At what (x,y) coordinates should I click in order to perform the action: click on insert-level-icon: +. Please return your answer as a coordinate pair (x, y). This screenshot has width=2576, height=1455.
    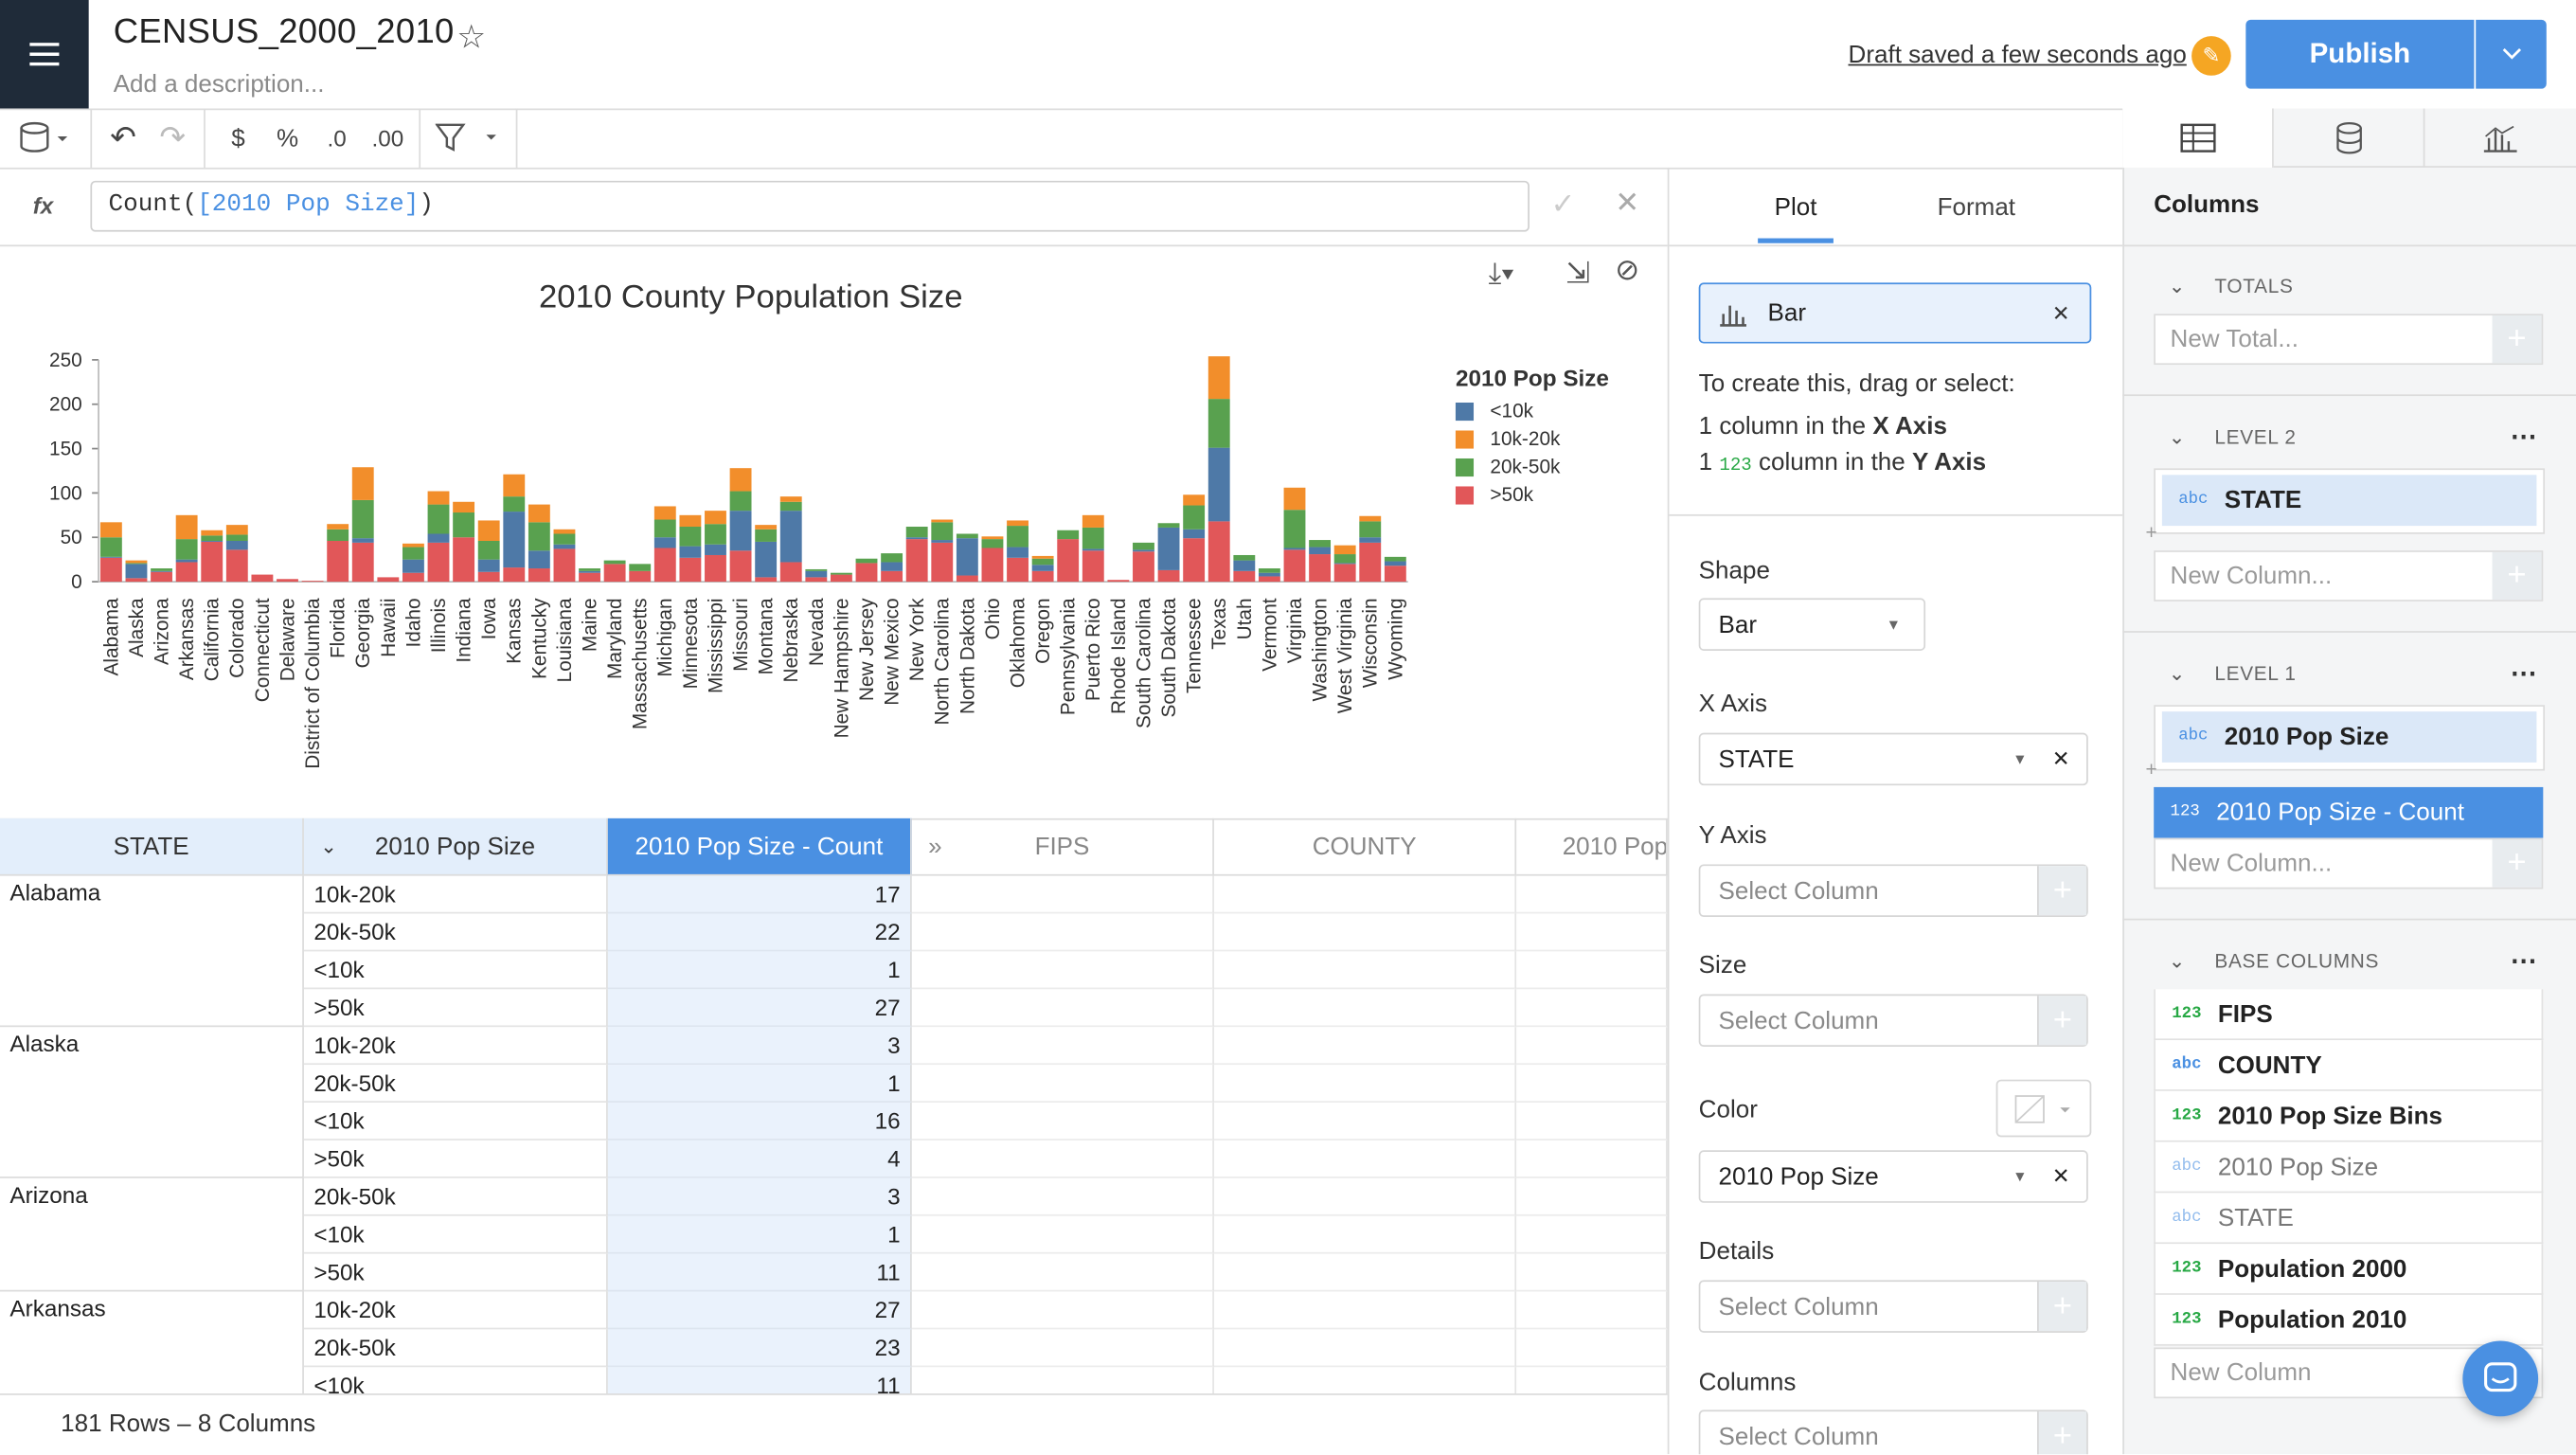
    Looking at the image, I should click on (2151, 532).